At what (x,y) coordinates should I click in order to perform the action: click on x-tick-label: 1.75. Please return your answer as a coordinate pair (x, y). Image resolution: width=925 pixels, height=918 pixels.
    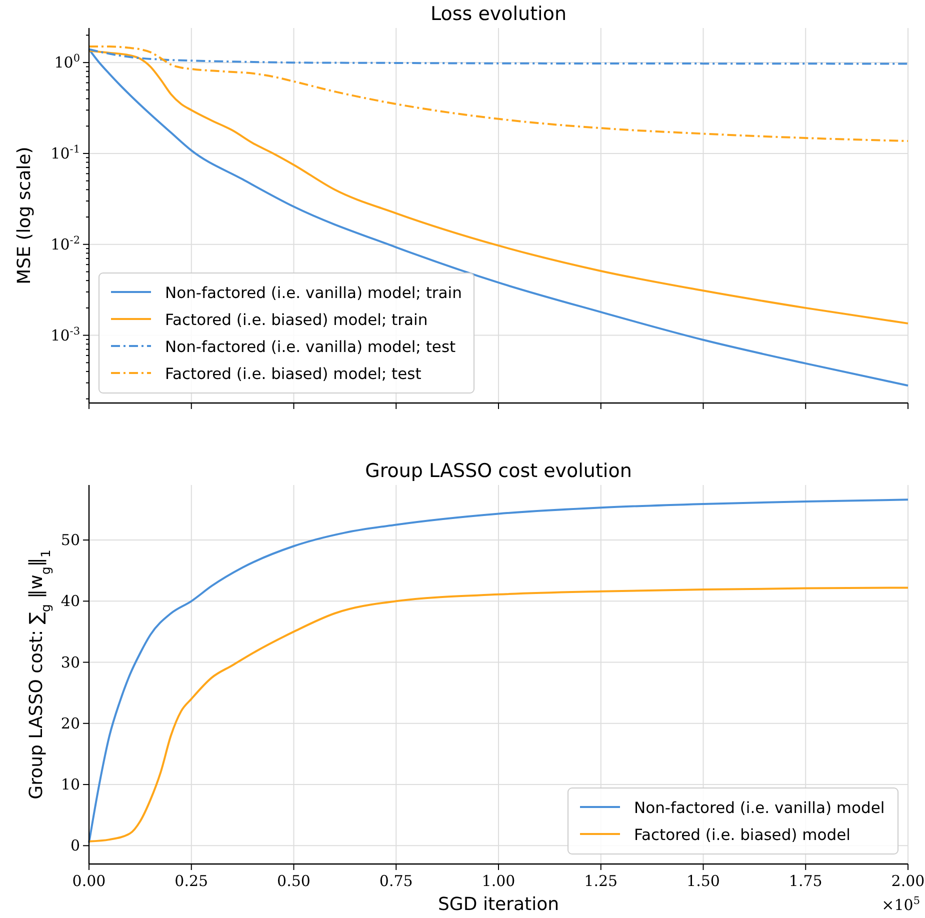
    Looking at the image, I should click on (805, 881).